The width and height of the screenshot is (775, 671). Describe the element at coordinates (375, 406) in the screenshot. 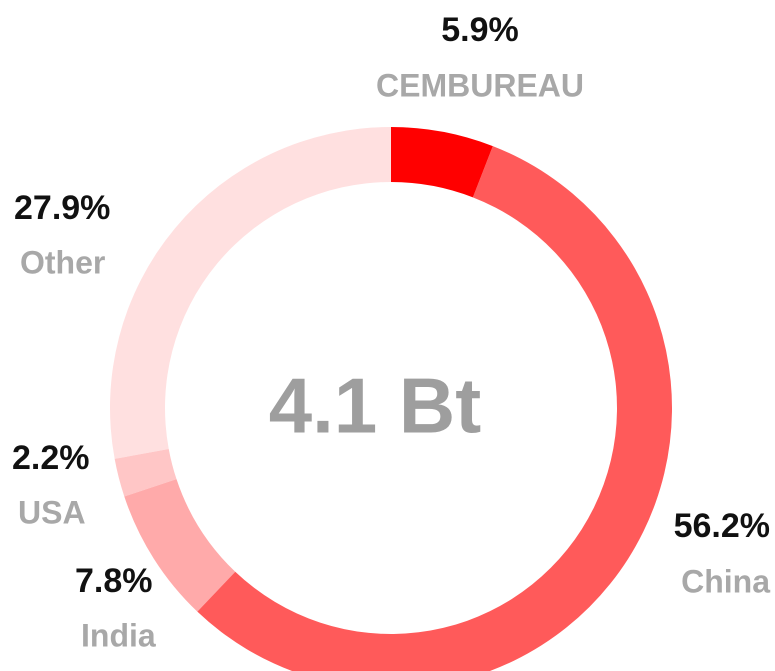

I see `center-label: 4.1 Bt` at that location.